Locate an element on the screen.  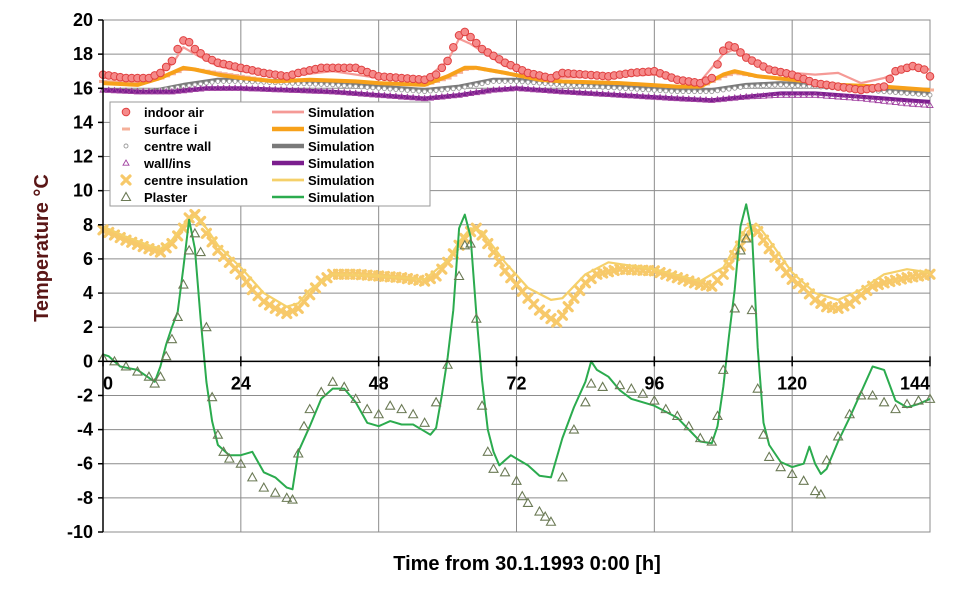
series-surface-i-sim is located at coordinates (516, 78).